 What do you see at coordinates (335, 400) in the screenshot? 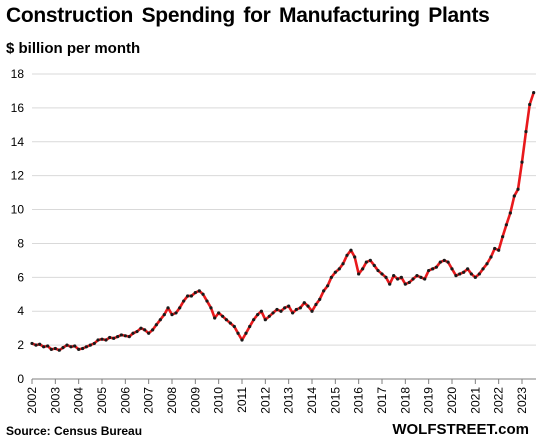
I see `x-tick-label: 2015` at bounding box center [335, 400].